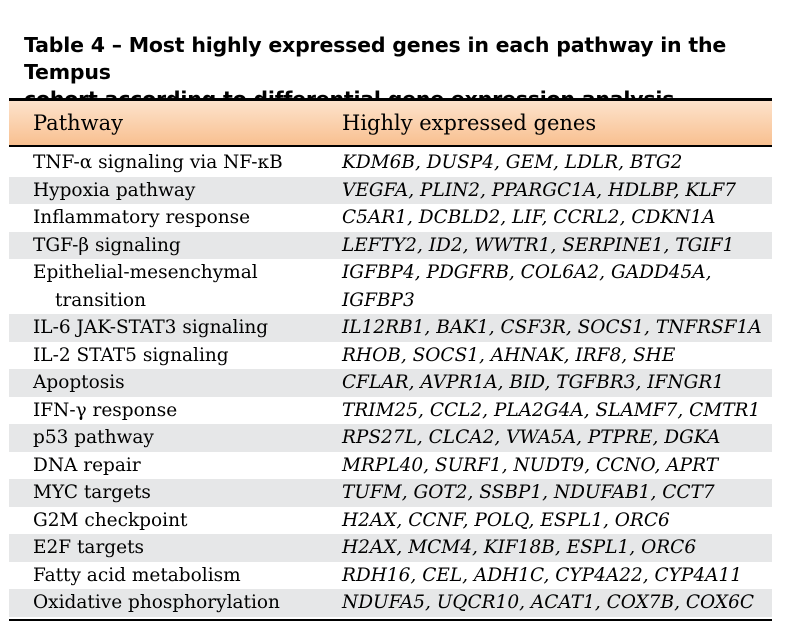 This screenshot has height=644, width=804. I want to click on genes-cell: C5AR1, DCBLD2, LIF, CCRL2, CDKN1A, so click(529, 217).